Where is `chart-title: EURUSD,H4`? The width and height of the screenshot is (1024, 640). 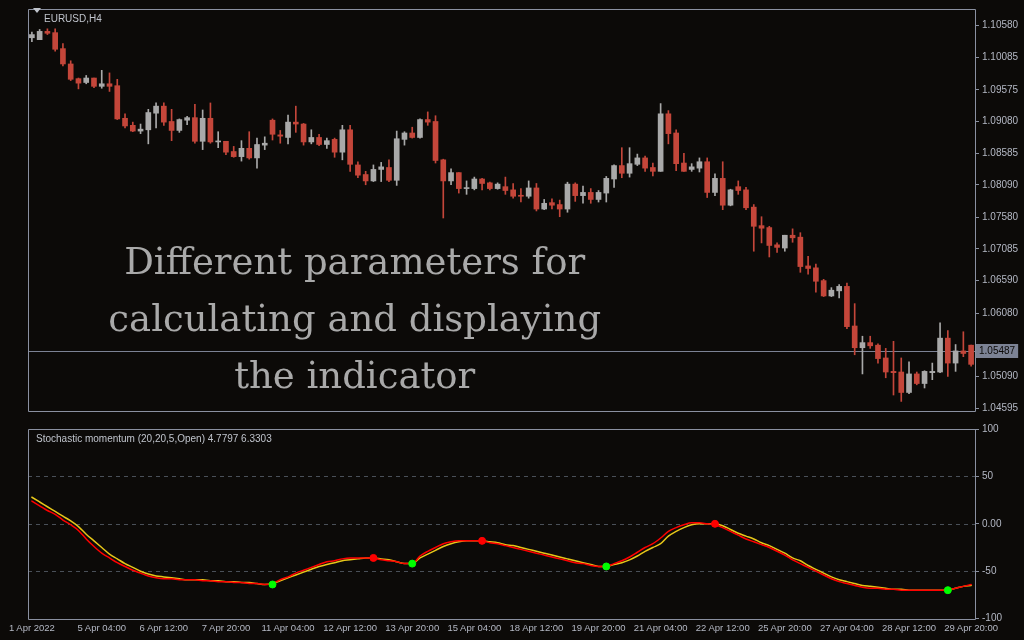 chart-title: EURUSD,H4 is located at coordinates (73, 18).